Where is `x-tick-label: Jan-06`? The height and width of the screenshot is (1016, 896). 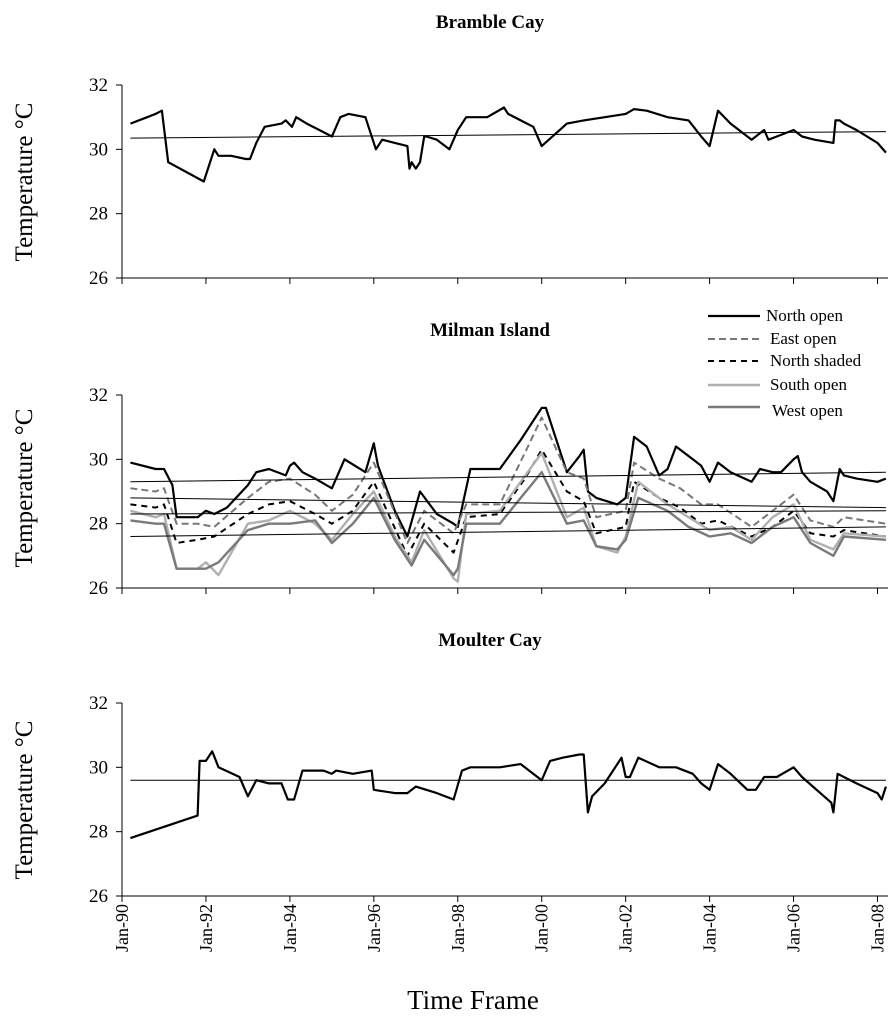
x-tick-label: Jan-06 is located at coordinates (794, 928).